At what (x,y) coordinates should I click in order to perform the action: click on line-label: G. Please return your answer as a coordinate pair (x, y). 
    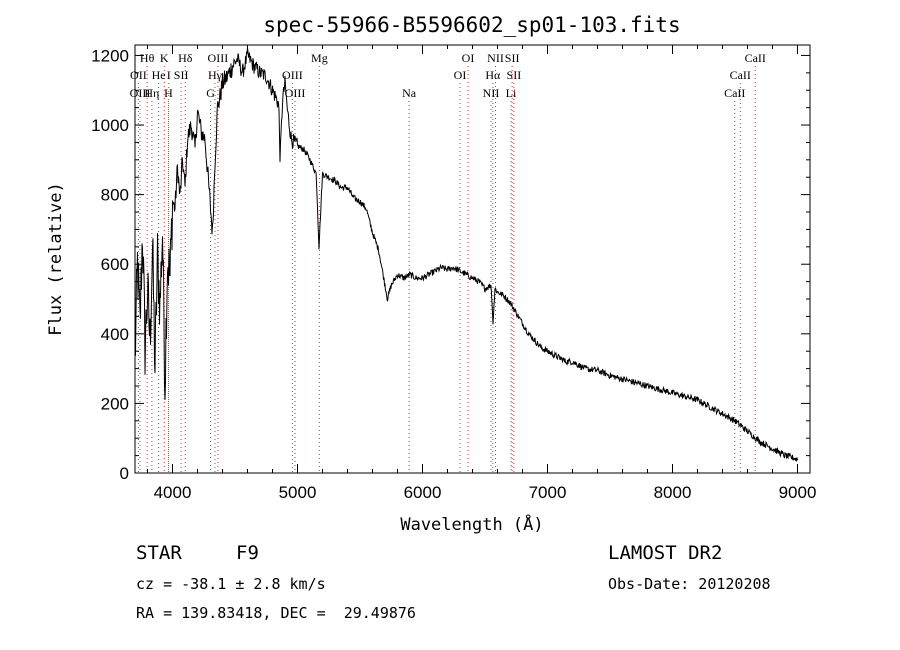
    Looking at the image, I should click on (210, 93).